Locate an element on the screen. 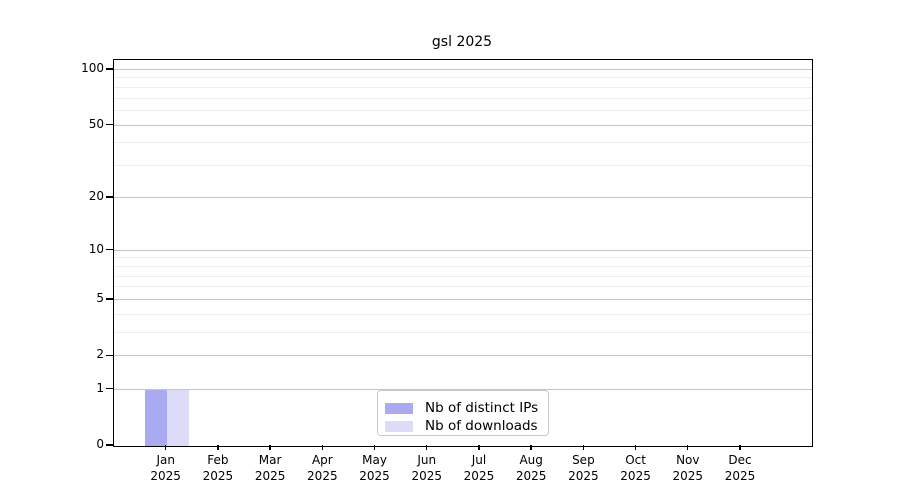 The image size is (900, 500). y-tick-label: 10 is located at coordinates (96, 248).